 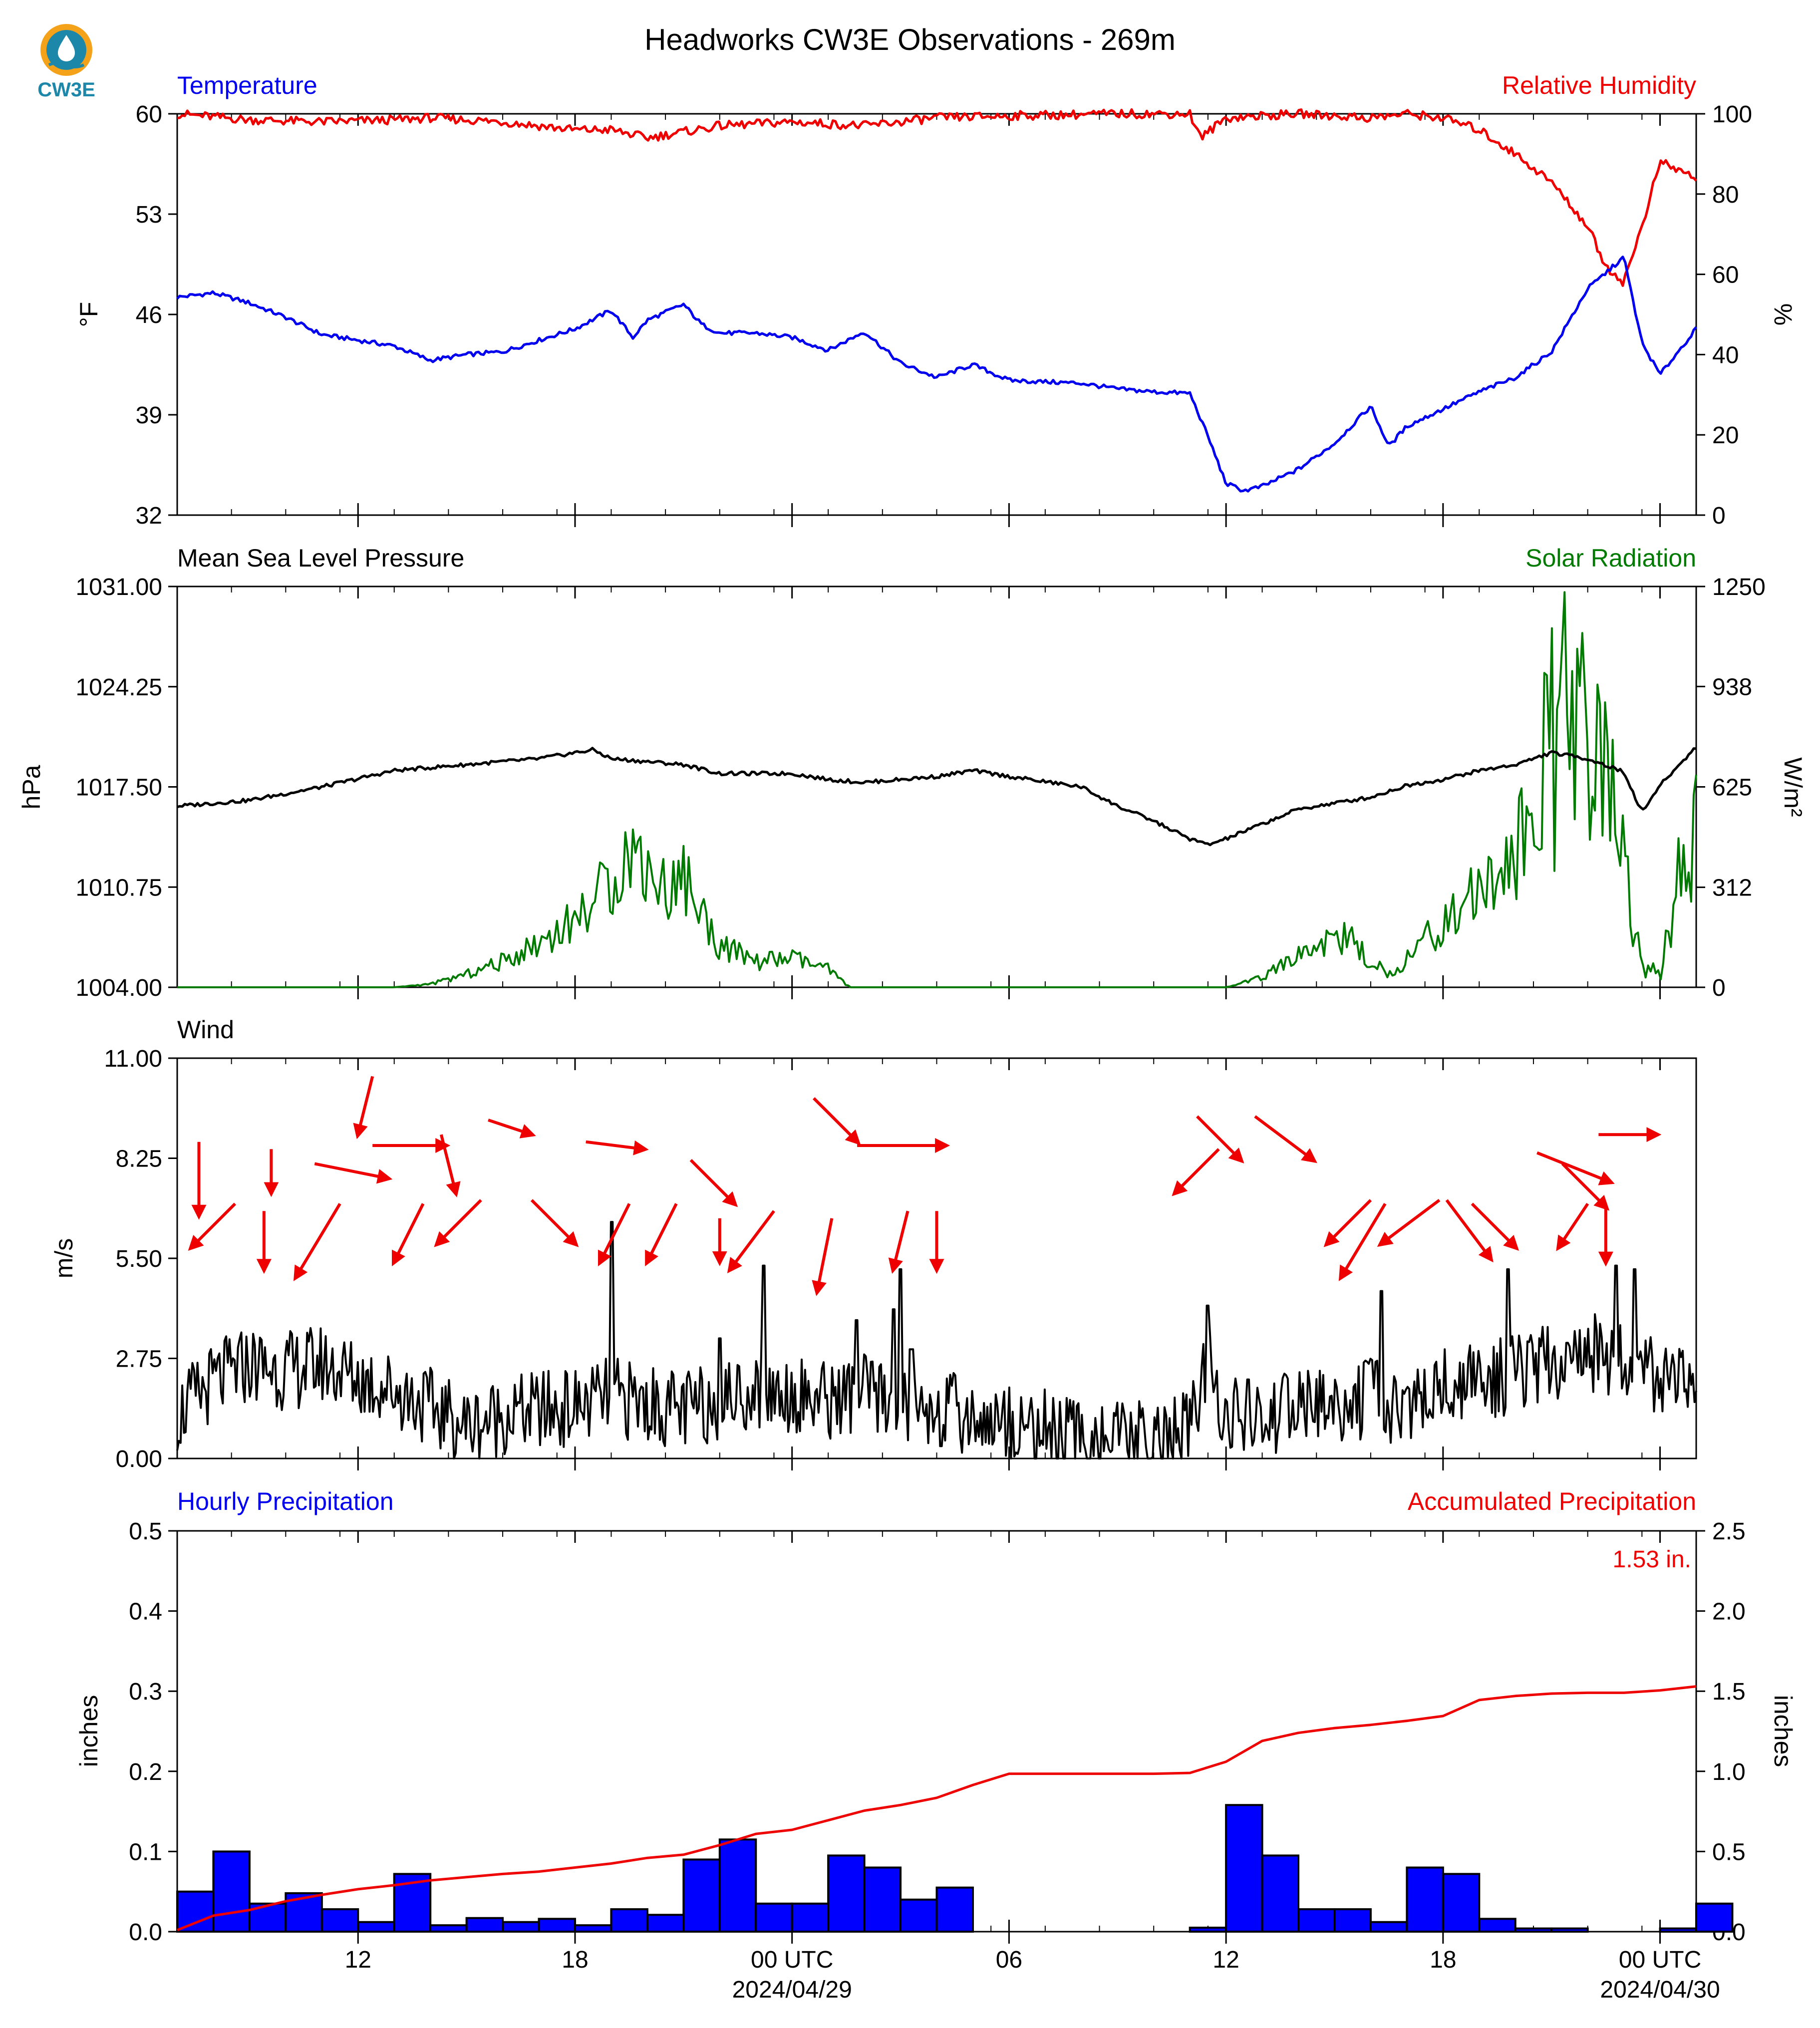 I want to click on temperature-axis-tick-label: 60, so click(x=149, y=114).